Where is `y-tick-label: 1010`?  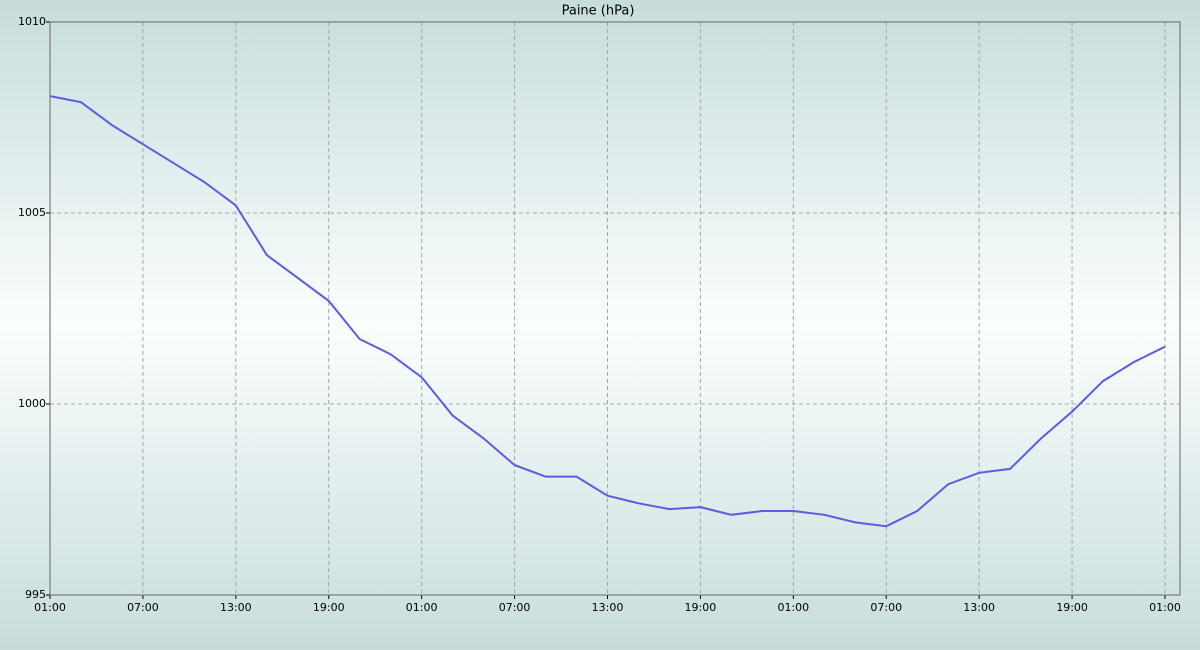 y-tick-label: 1010 is located at coordinates (32, 21).